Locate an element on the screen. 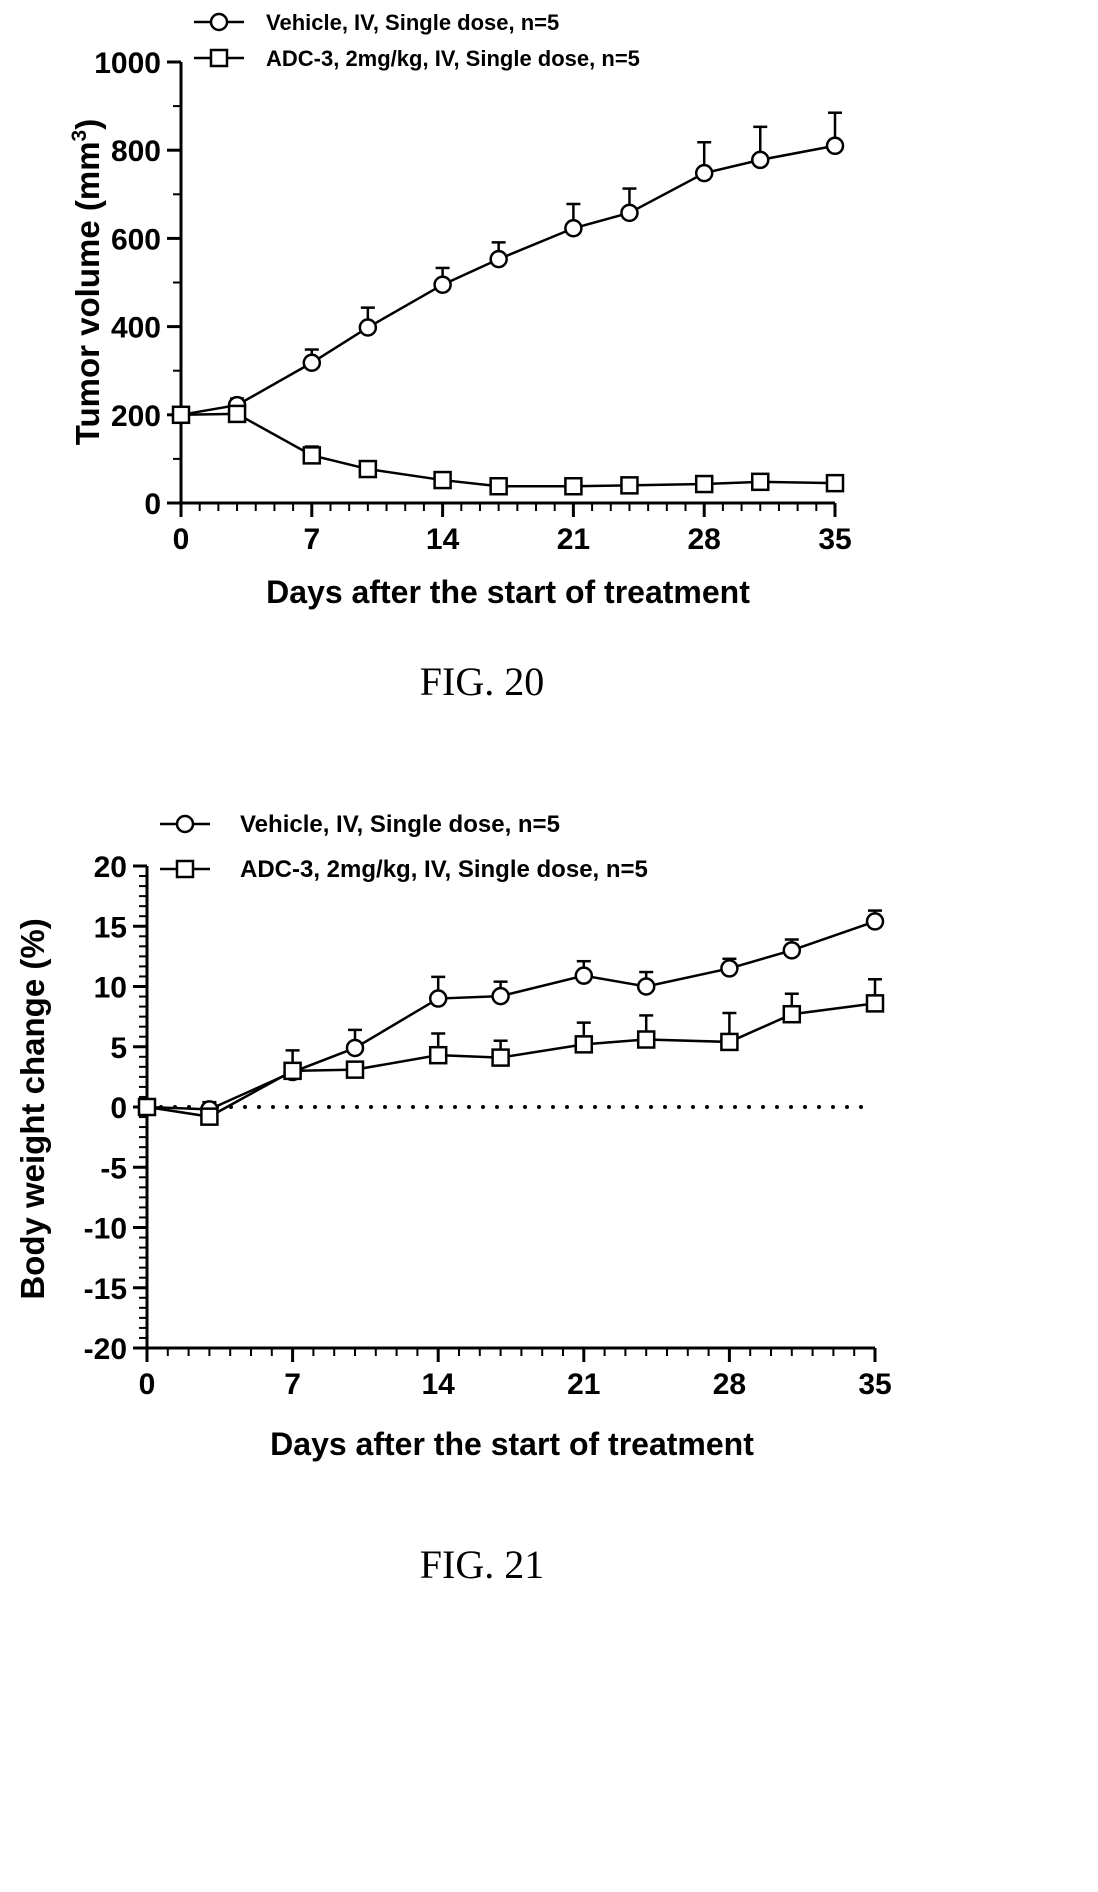 The height and width of the screenshot is (1892, 1098). y-tick-label: -15 is located at coordinates (105, 1289).